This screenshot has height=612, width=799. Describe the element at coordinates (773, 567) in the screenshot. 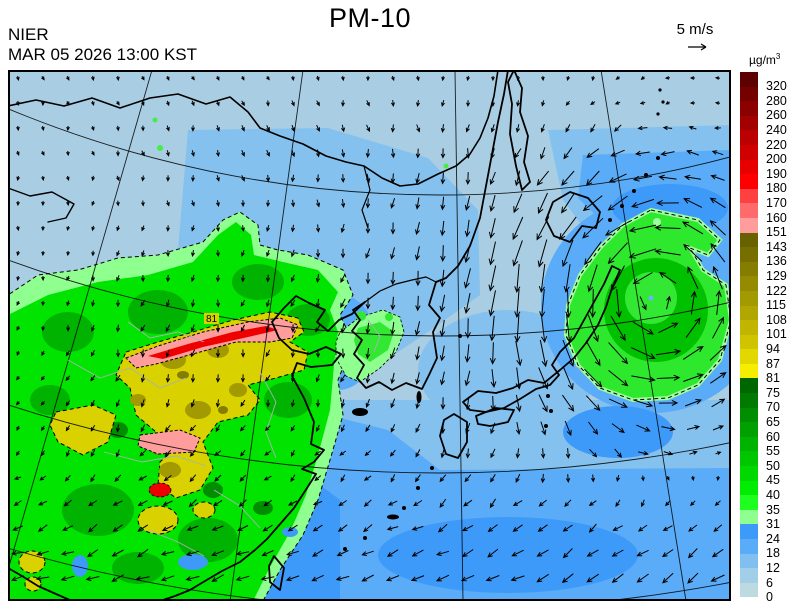

I see `legend-label: 12` at that location.